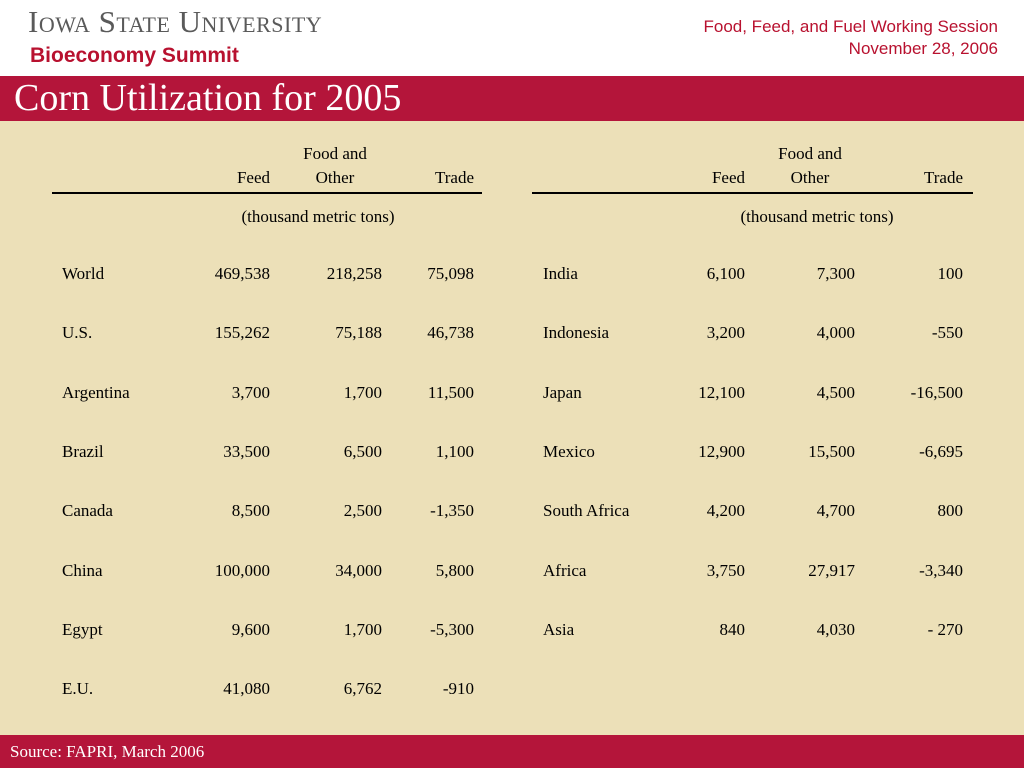 This screenshot has height=768, width=1024. What do you see at coordinates (565, 570) in the screenshot?
I see `country-name: Africa` at bounding box center [565, 570].